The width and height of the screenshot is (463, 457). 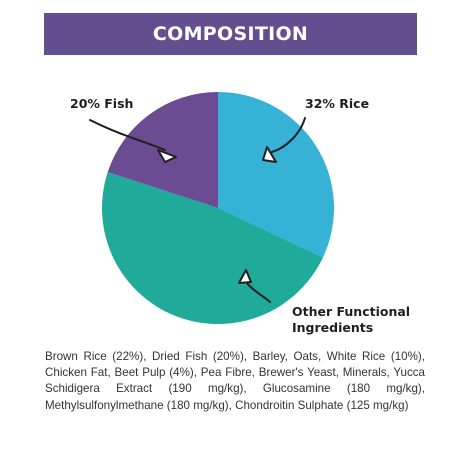 I want to click on banner-title: COMPOSITION, so click(x=230, y=34).